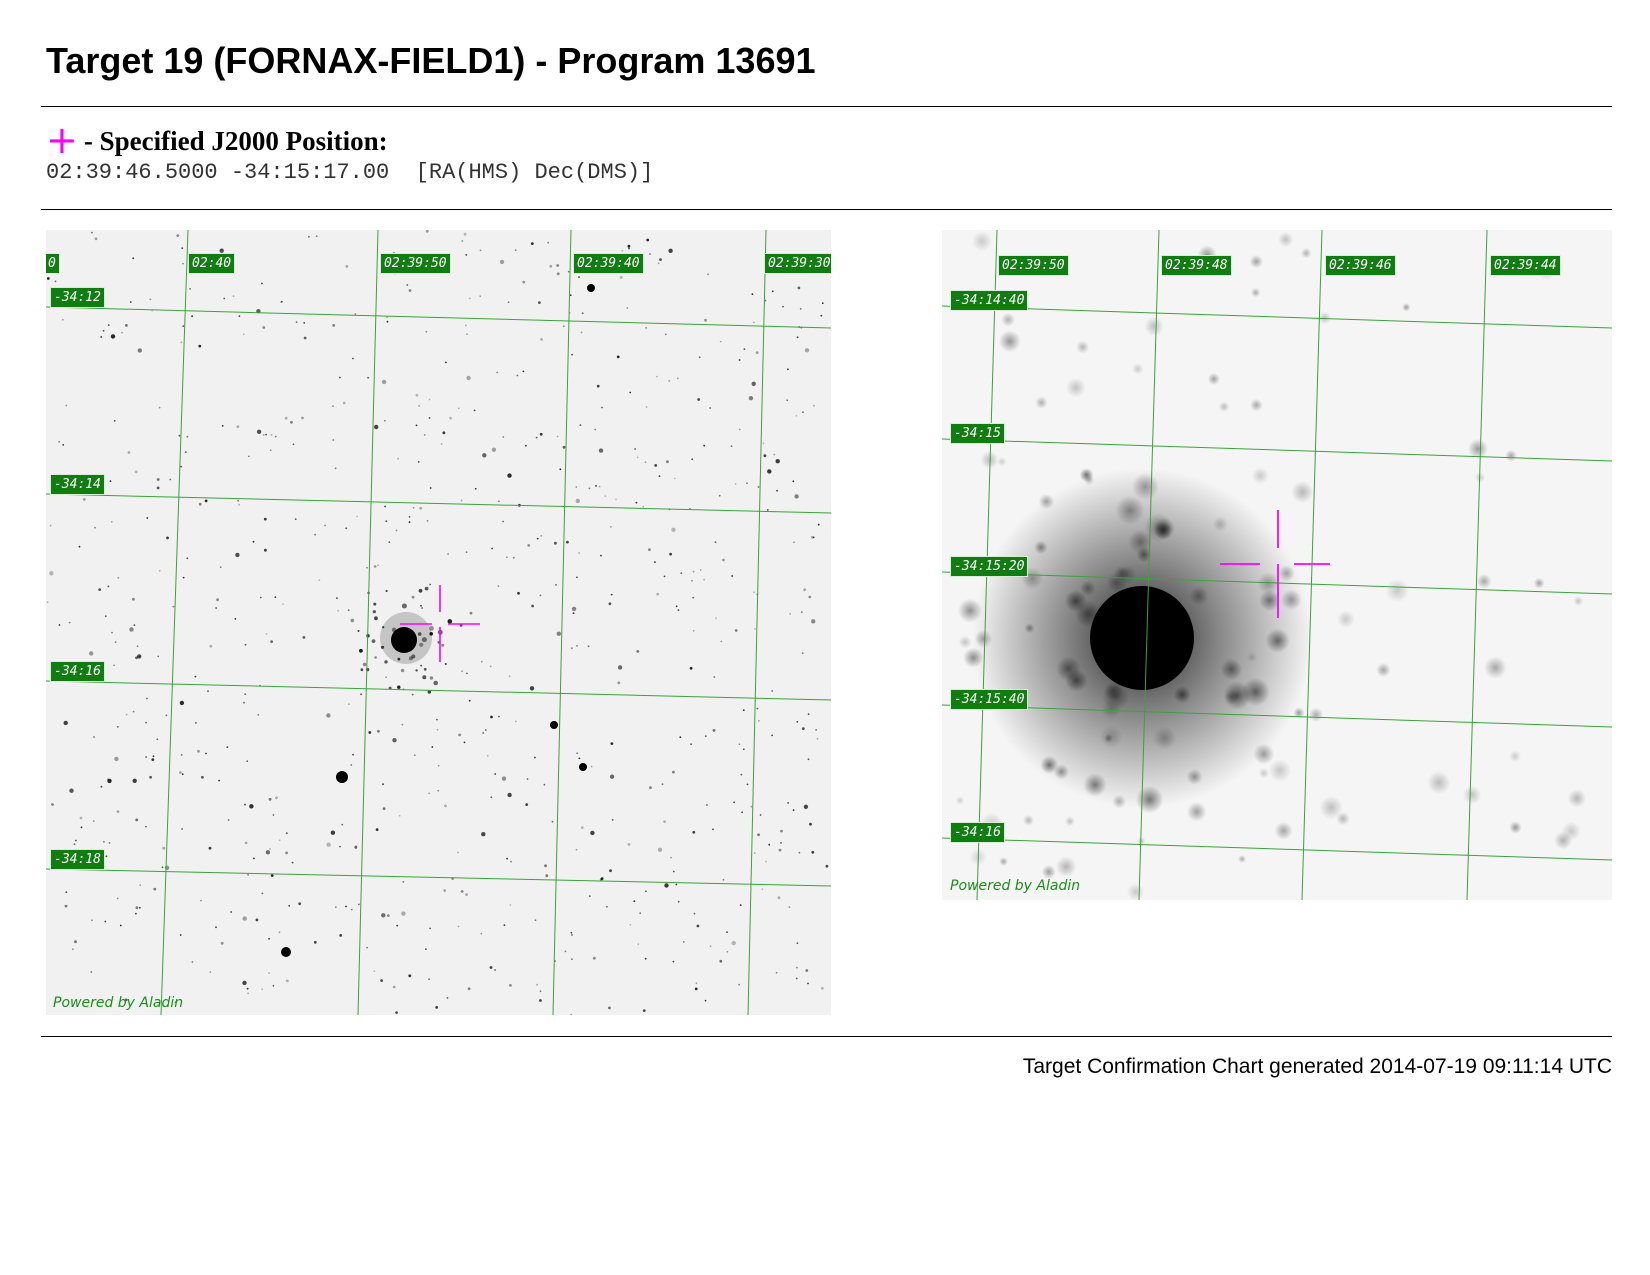  I want to click on position-legend: + - Specified J2000 Position:, so click(217, 140).